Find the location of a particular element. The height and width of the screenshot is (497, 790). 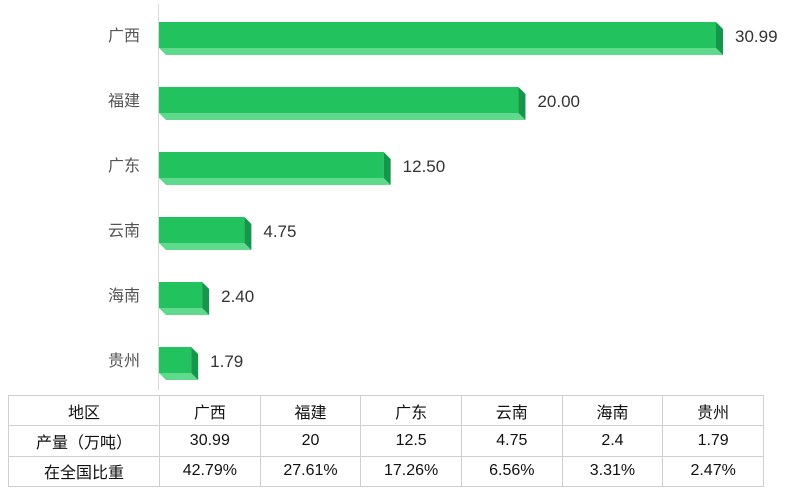

bar-group: 海南 2.40 is located at coordinates (181, 298).